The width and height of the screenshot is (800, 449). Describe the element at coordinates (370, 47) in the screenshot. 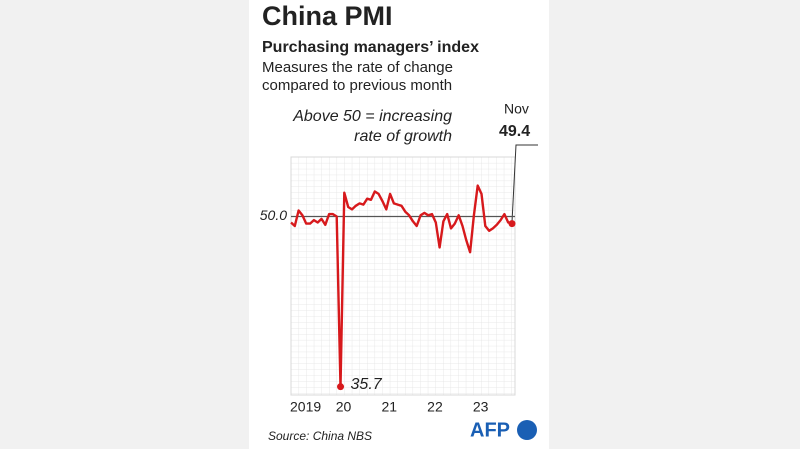

I see `subtitle: Purchasing managers’ index` at that location.